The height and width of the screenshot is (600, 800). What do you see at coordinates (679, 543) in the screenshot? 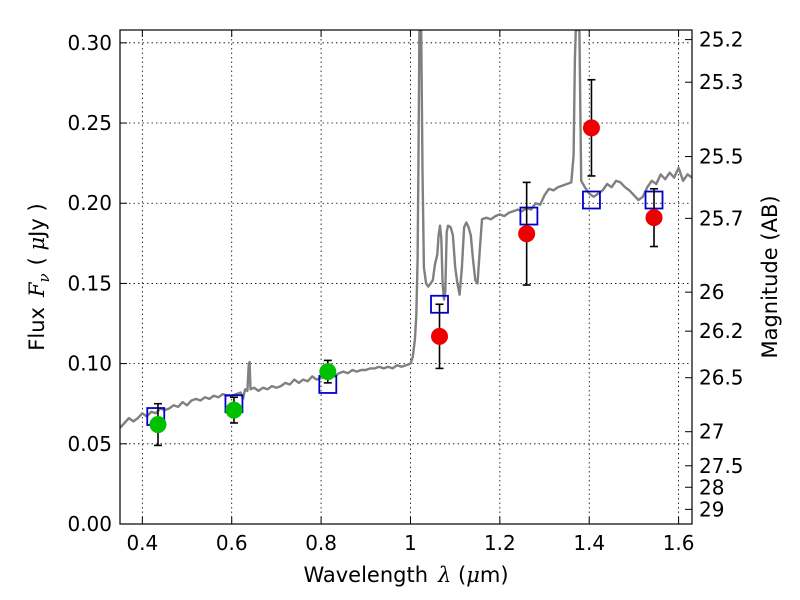
I see `x-tick-label: 1.6` at bounding box center [679, 543].